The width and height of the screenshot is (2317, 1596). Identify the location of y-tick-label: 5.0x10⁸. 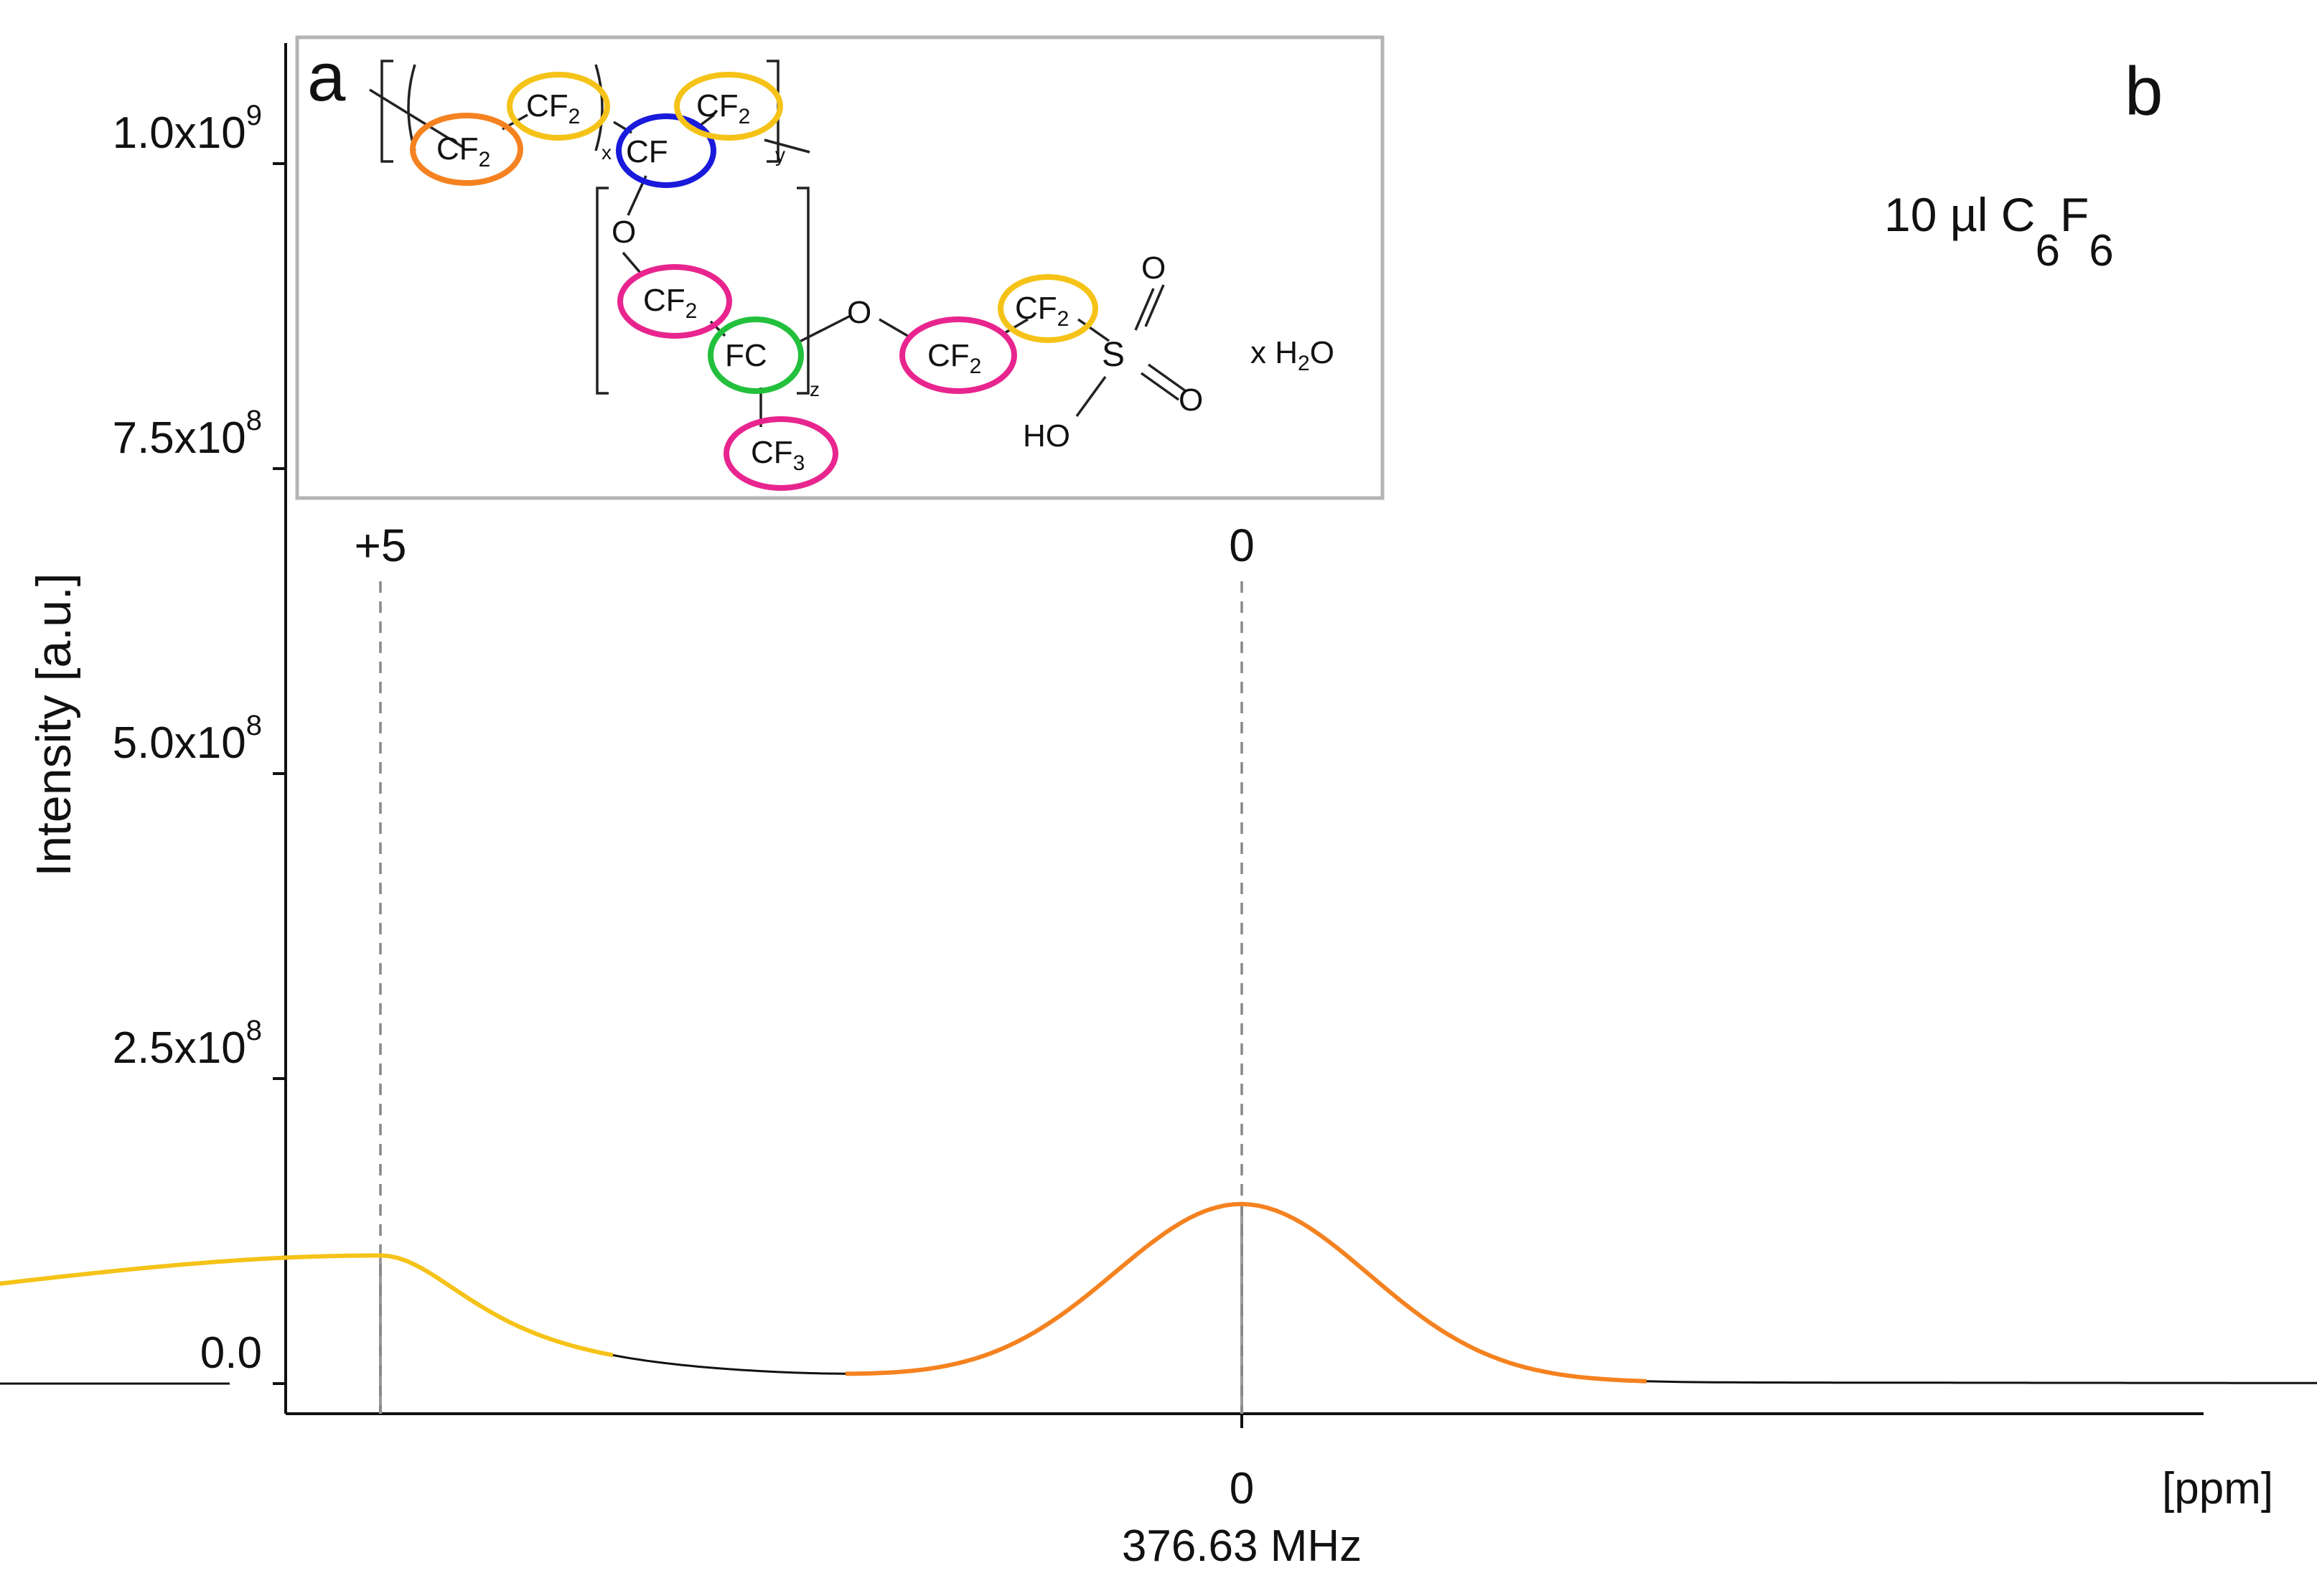
(188, 739).